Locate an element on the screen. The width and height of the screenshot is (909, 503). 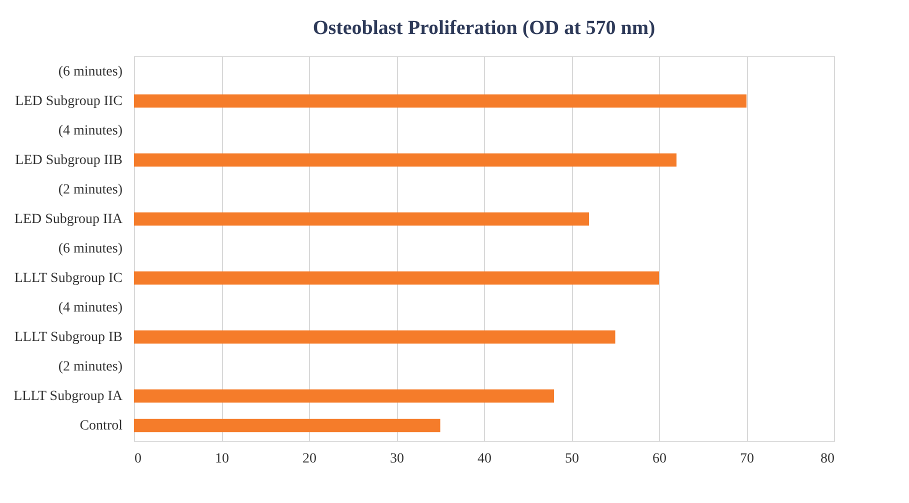
y-tick-label: LED Subgroup IIC is located at coordinates (68, 101).